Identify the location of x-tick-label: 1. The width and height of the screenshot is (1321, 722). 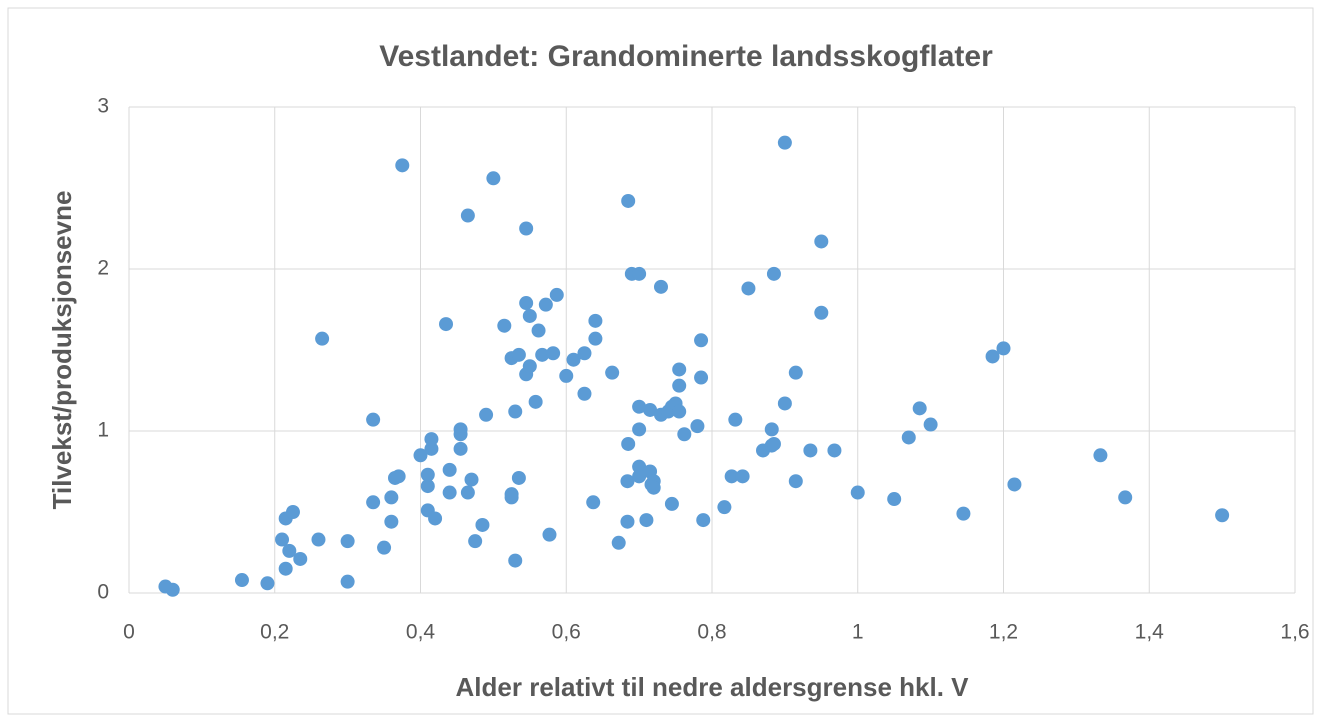
(858, 632).